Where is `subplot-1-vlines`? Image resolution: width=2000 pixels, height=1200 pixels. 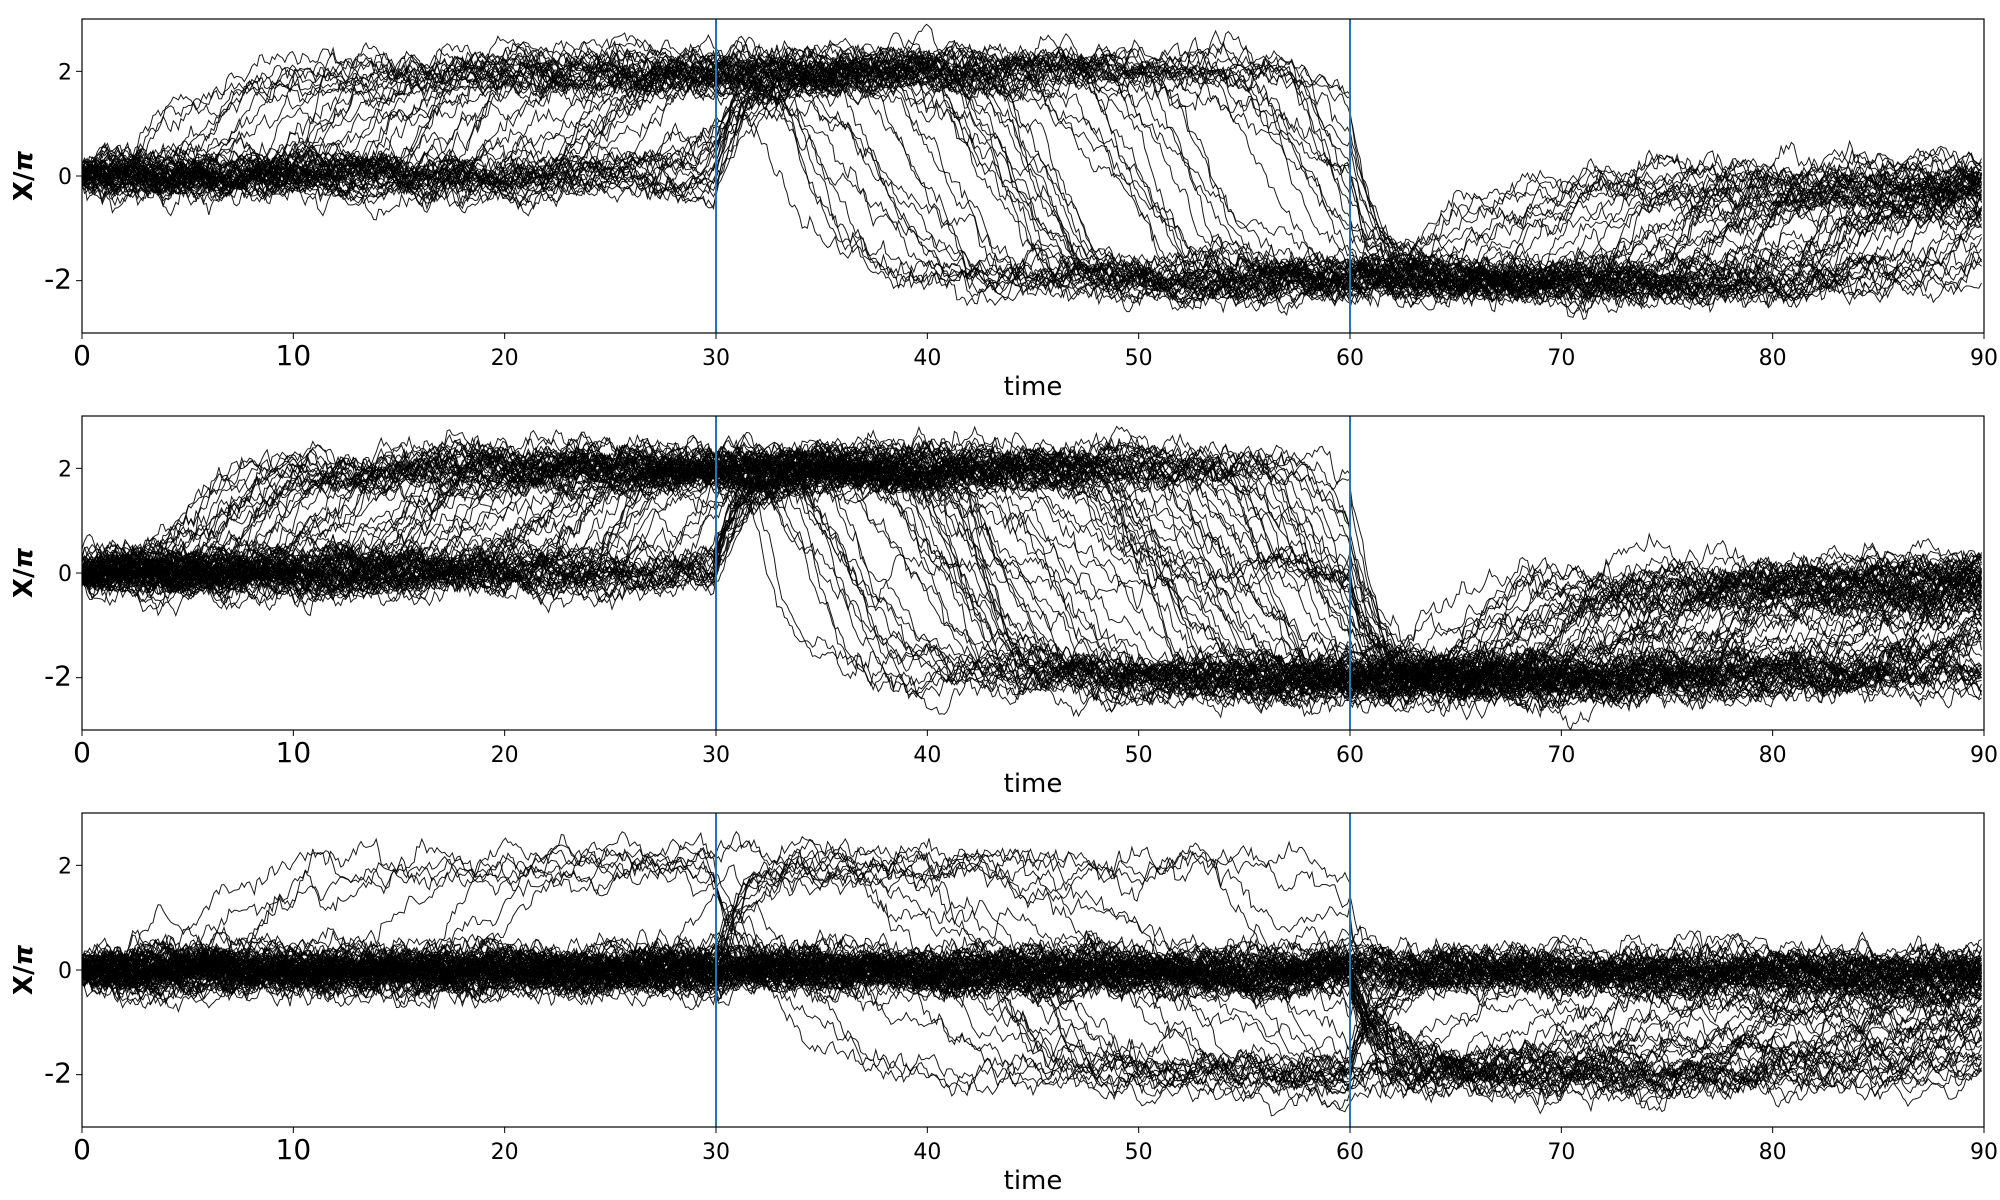
subplot-1-vlines is located at coordinates (1033, 176).